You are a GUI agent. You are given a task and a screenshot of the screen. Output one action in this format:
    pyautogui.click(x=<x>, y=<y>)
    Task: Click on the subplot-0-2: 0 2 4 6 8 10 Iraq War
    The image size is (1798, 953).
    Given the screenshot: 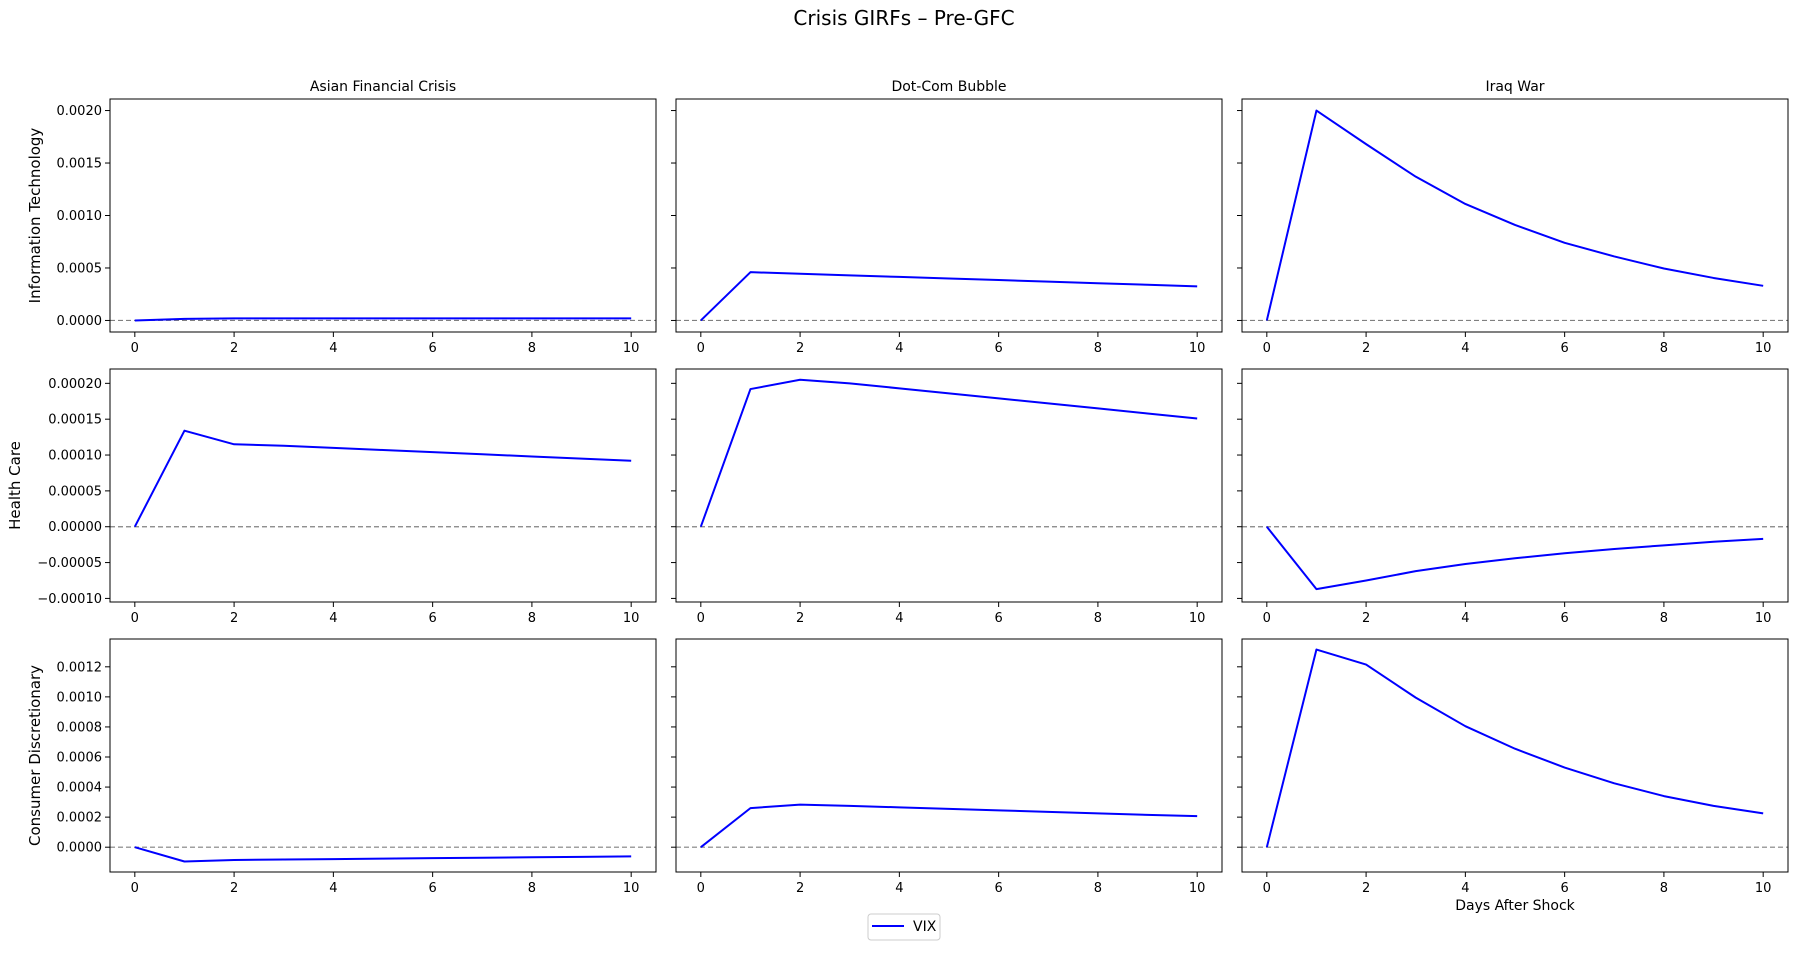 What is the action you would take?
    pyautogui.click(x=1513, y=217)
    